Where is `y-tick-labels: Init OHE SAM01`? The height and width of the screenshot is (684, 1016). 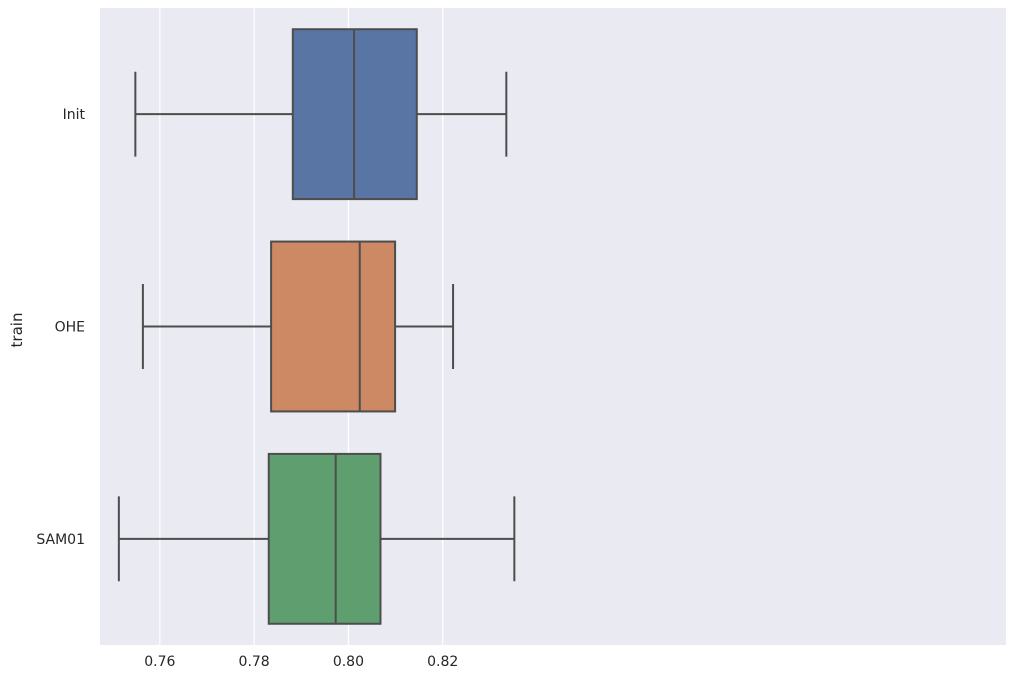 y-tick-labels: Init OHE SAM01 is located at coordinates (60, 327).